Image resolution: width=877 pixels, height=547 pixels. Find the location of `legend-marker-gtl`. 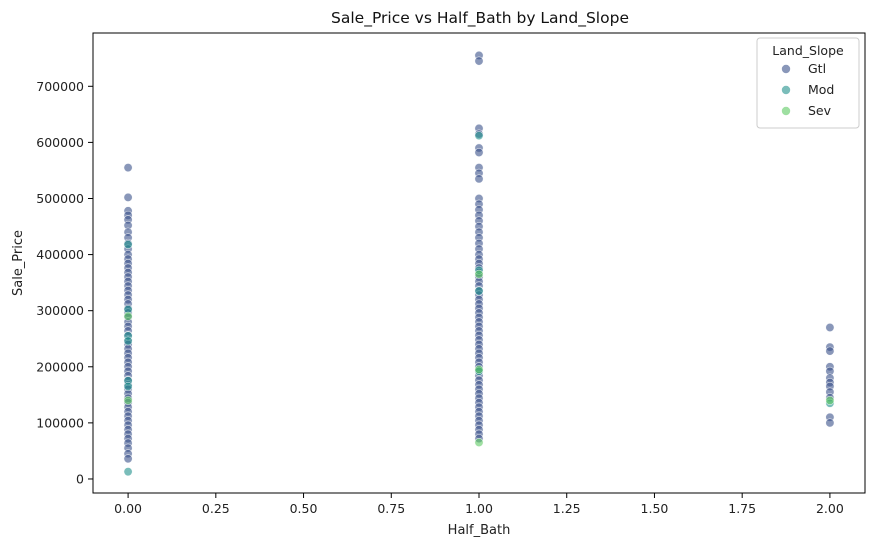

legend-marker-gtl is located at coordinates (786, 69).